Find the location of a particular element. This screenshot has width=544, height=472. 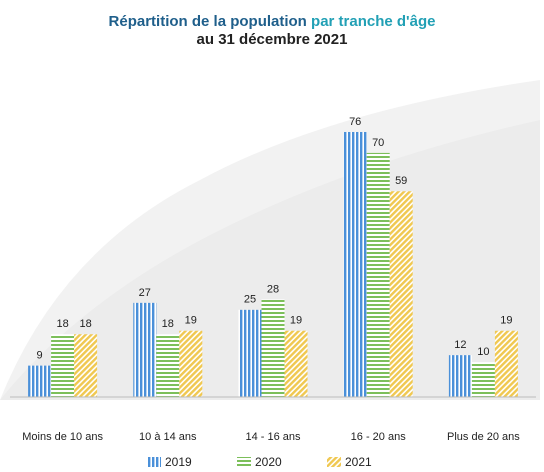

legend-label: 2021 is located at coordinates (358, 462).